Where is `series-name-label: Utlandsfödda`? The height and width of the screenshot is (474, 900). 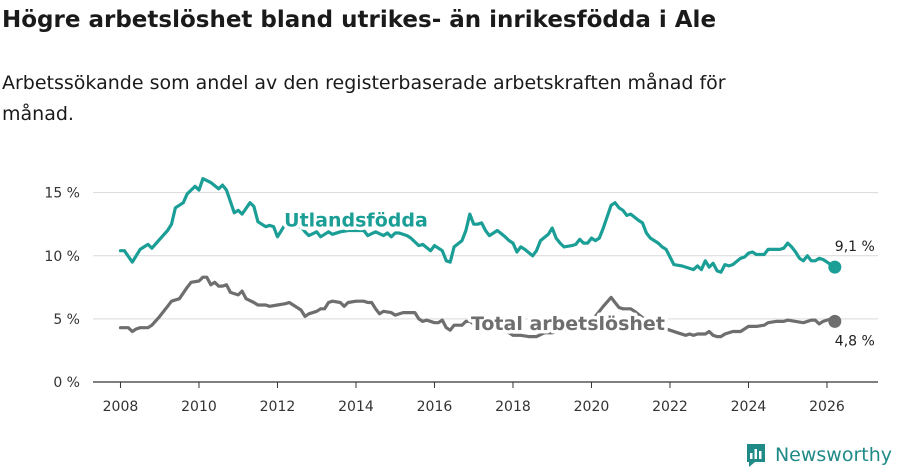
series-name-label: Utlandsfödda is located at coordinates (356, 220).